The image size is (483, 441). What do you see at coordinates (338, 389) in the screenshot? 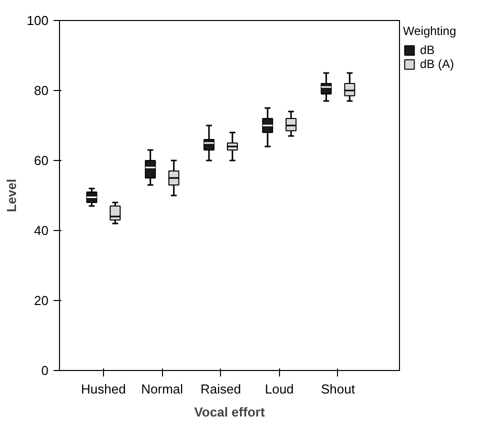
I see `x-tick-label: Shout` at bounding box center [338, 389].